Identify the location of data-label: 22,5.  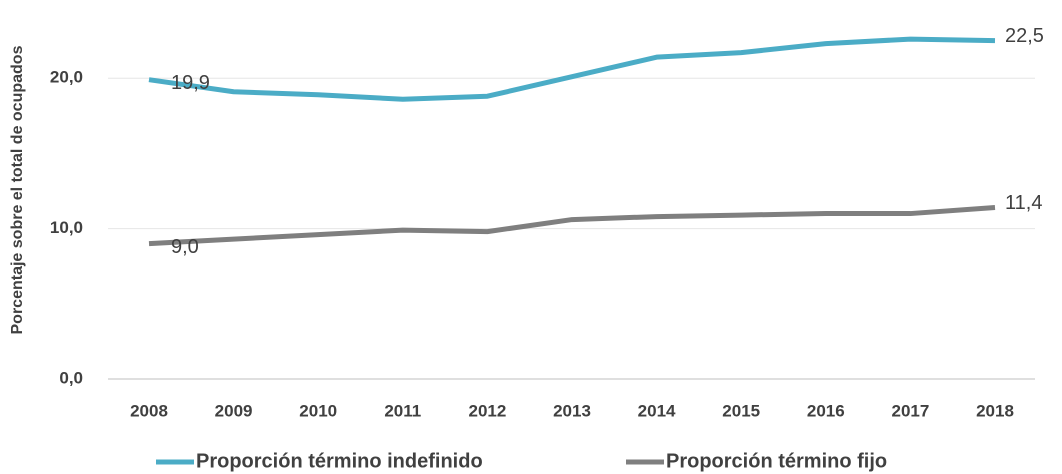
(1024, 36).